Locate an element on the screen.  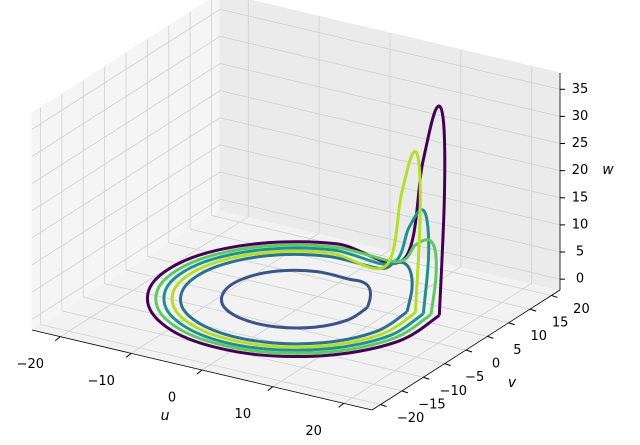
y-tick-label: −10 is located at coordinates (453, 391).